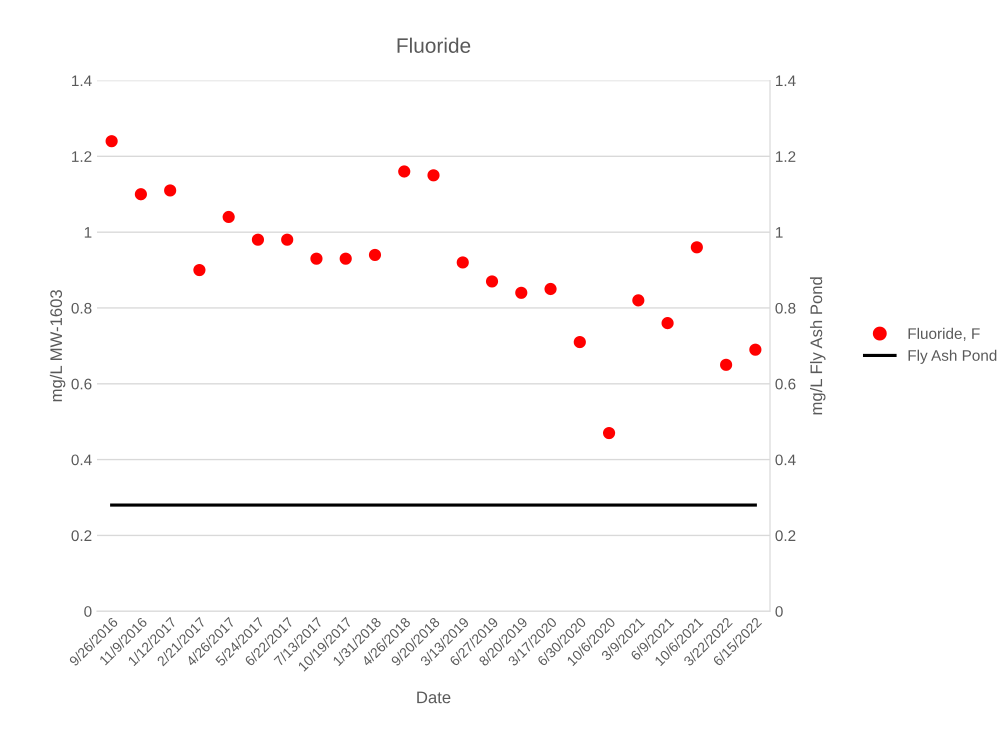  What do you see at coordinates (82, 536) in the screenshot?
I see `y-tick-label: 0.2` at bounding box center [82, 536].